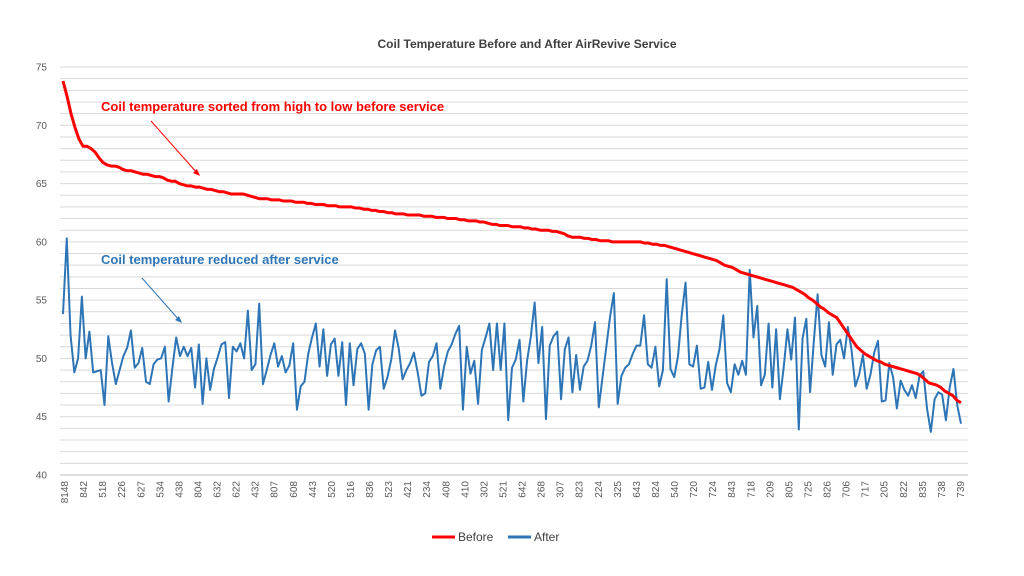 The height and width of the screenshot is (576, 1024). Describe the element at coordinates (196, 172) in the screenshot. I see `annotation-before-arrowhead` at that location.